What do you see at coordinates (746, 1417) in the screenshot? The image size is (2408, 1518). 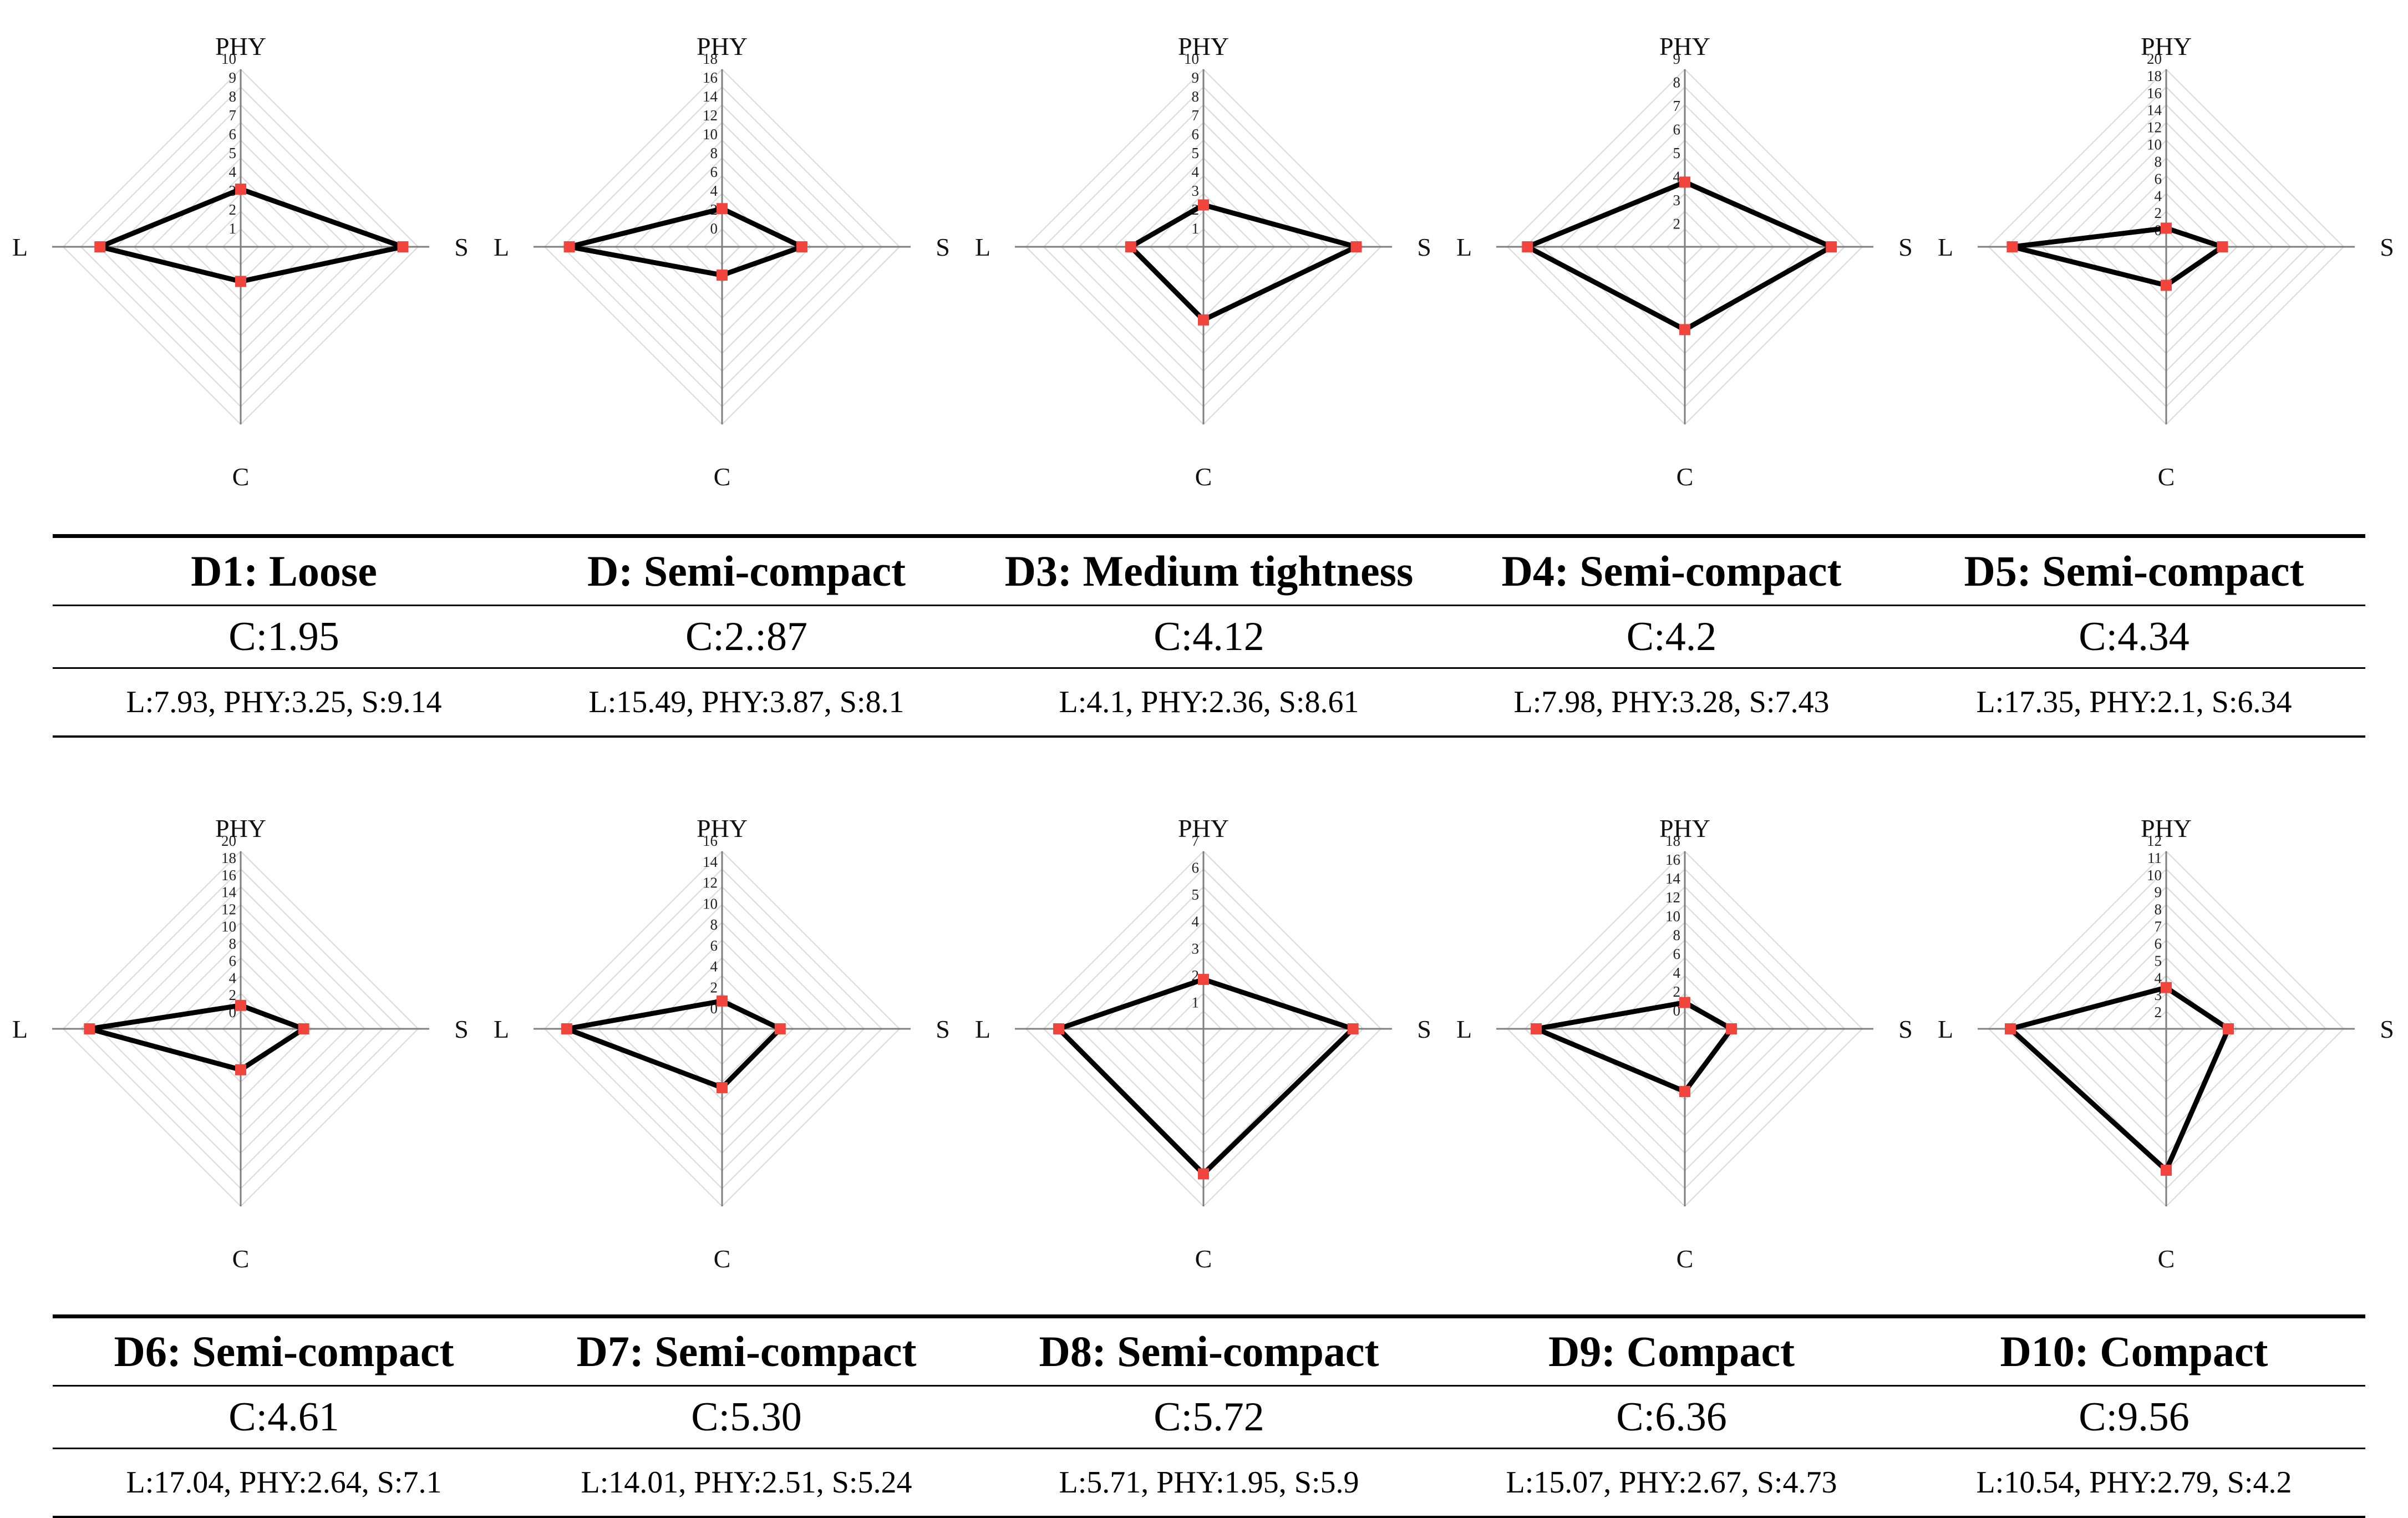 I see `c-value: C:5.30` at bounding box center [746, 1417].